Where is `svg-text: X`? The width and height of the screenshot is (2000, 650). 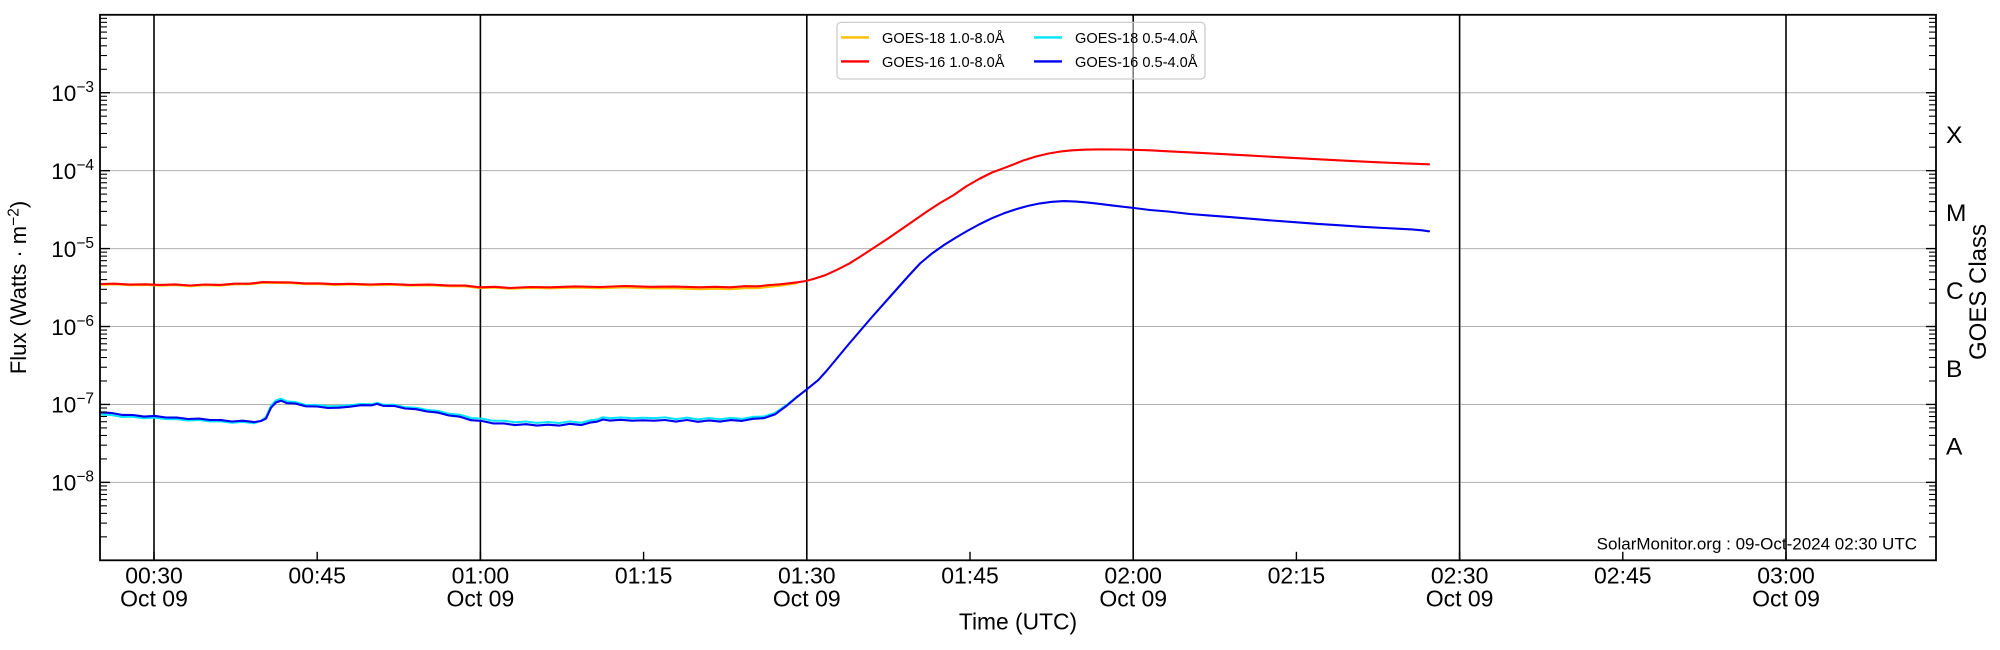
svg-text: X is located at coordinates (1954, 135).